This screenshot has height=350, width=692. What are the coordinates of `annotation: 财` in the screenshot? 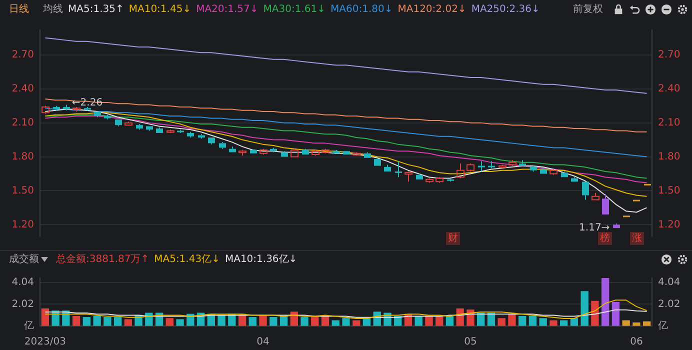 It's located at (453, 238).